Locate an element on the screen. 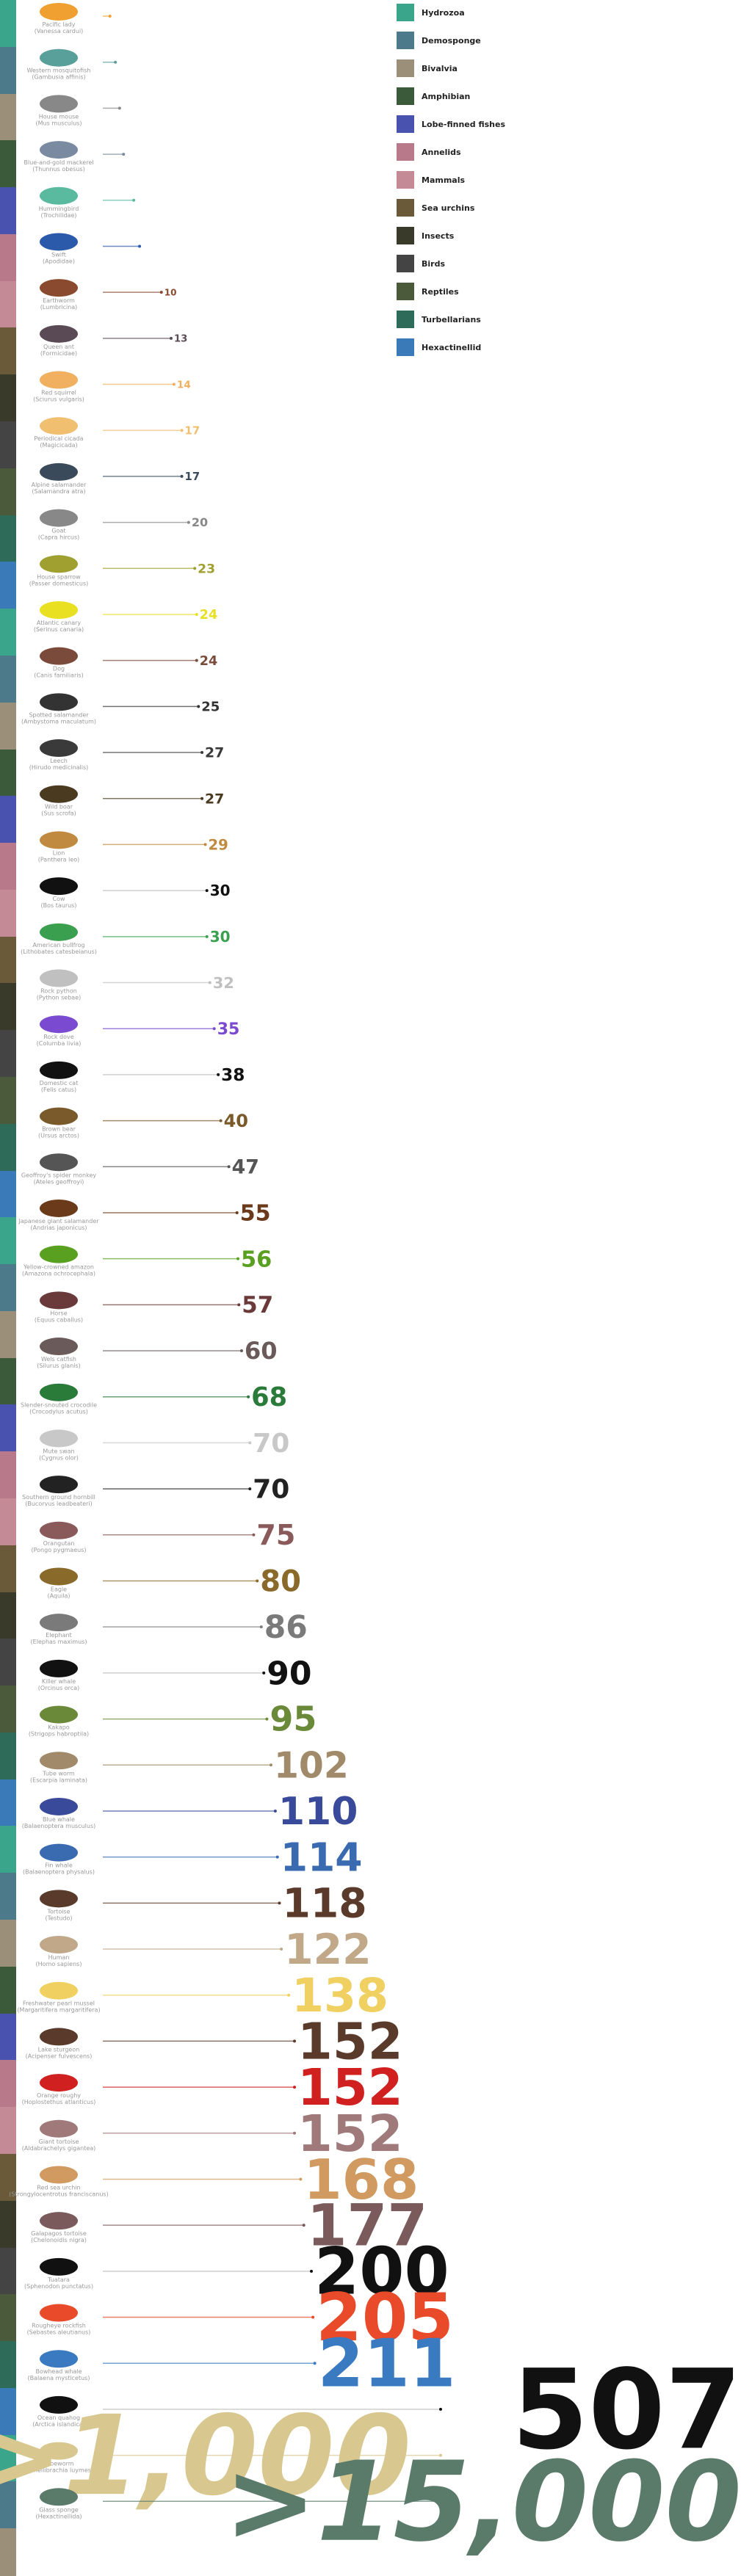  animal-name: Orange roughy is located at coordinates (59, 2095).